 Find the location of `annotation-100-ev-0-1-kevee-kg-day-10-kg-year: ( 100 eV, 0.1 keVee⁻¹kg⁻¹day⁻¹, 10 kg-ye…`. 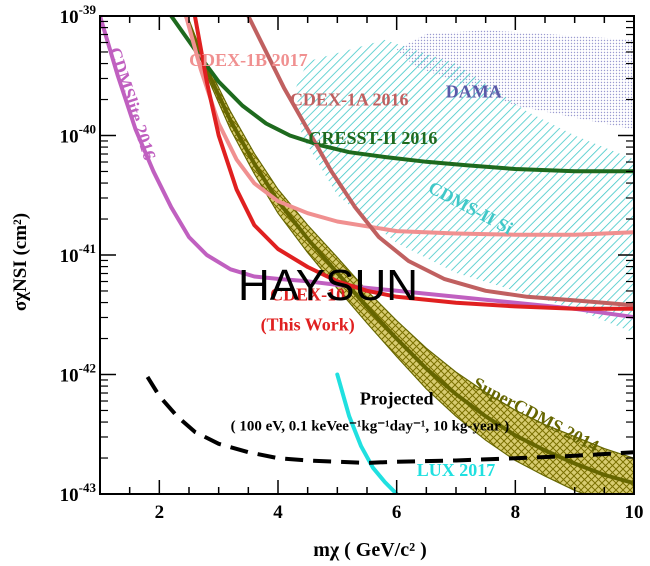

annotation-100-ev-0-1-kevee-kg-day-10-kg-year: ( 100 eV, 0.1 keVee⁻¹kg⁻¹day⁻¹, 10 kg-ye… is located at coordinates (370, 427).